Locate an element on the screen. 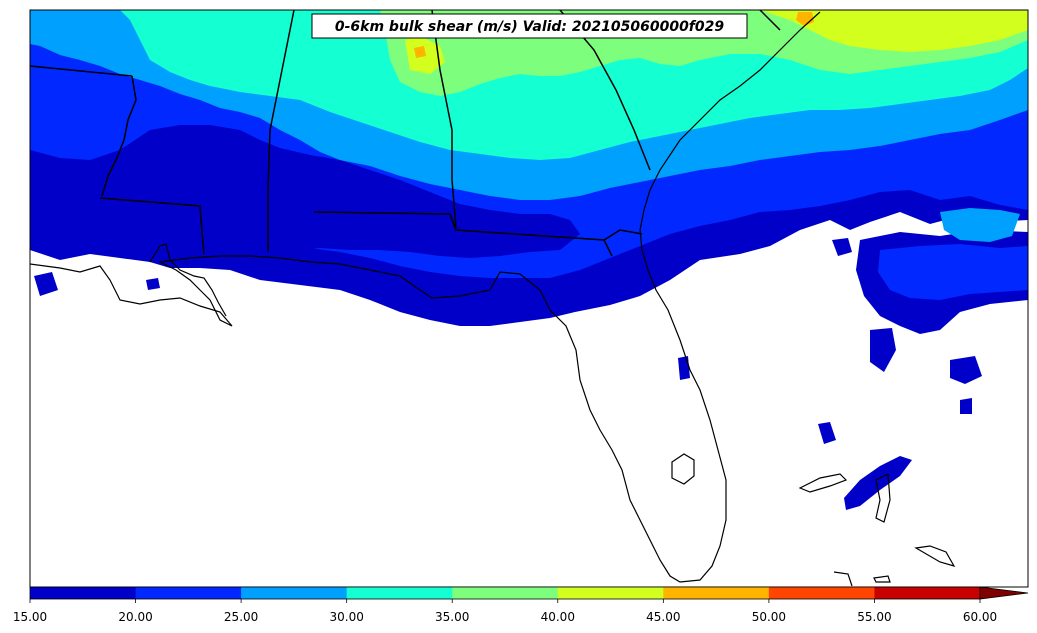 The image size is (1037, 633). colorbar-segments is located at coordinates (505, 593).